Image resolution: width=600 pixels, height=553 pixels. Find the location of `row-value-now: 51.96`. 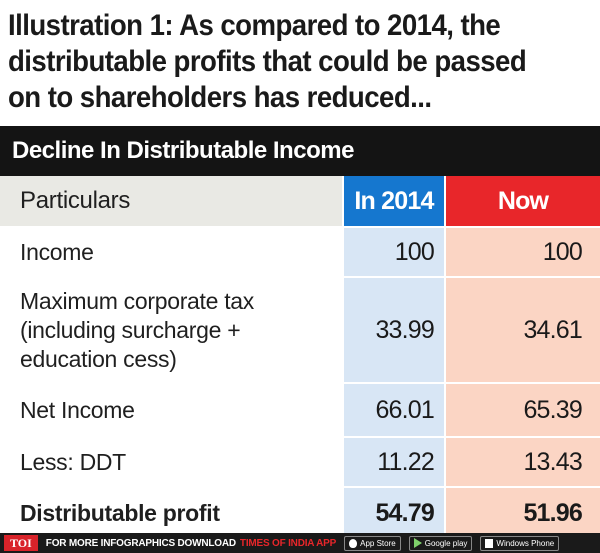

row-value-now: 51.96 is located at coordinates (522, 513).